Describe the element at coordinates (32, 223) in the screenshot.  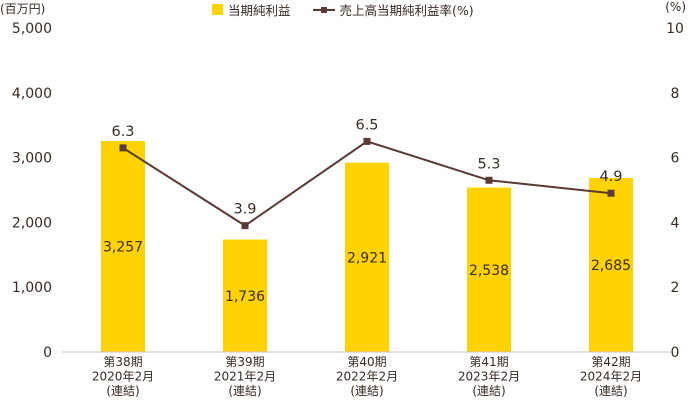
I see `left-axis-tick-label: 2,000` at that location.